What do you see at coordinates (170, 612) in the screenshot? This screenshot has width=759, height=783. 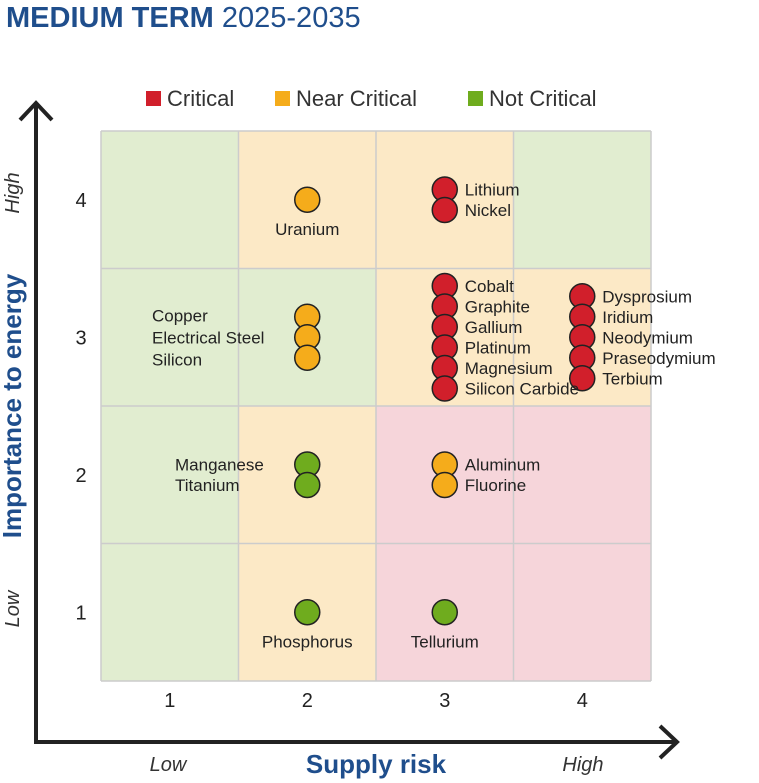 I see `zone-cell-x1-y1` at bounding box center [170, 612].